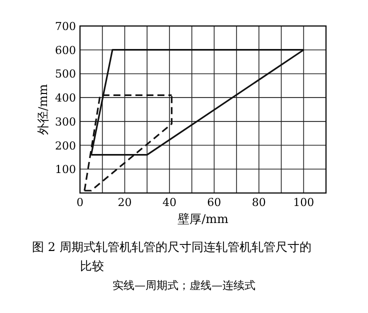  What do you see at coordinates (65, 50) in the screenshot?
I see `y-tick-label: 600` at bounding box center [65, 50].